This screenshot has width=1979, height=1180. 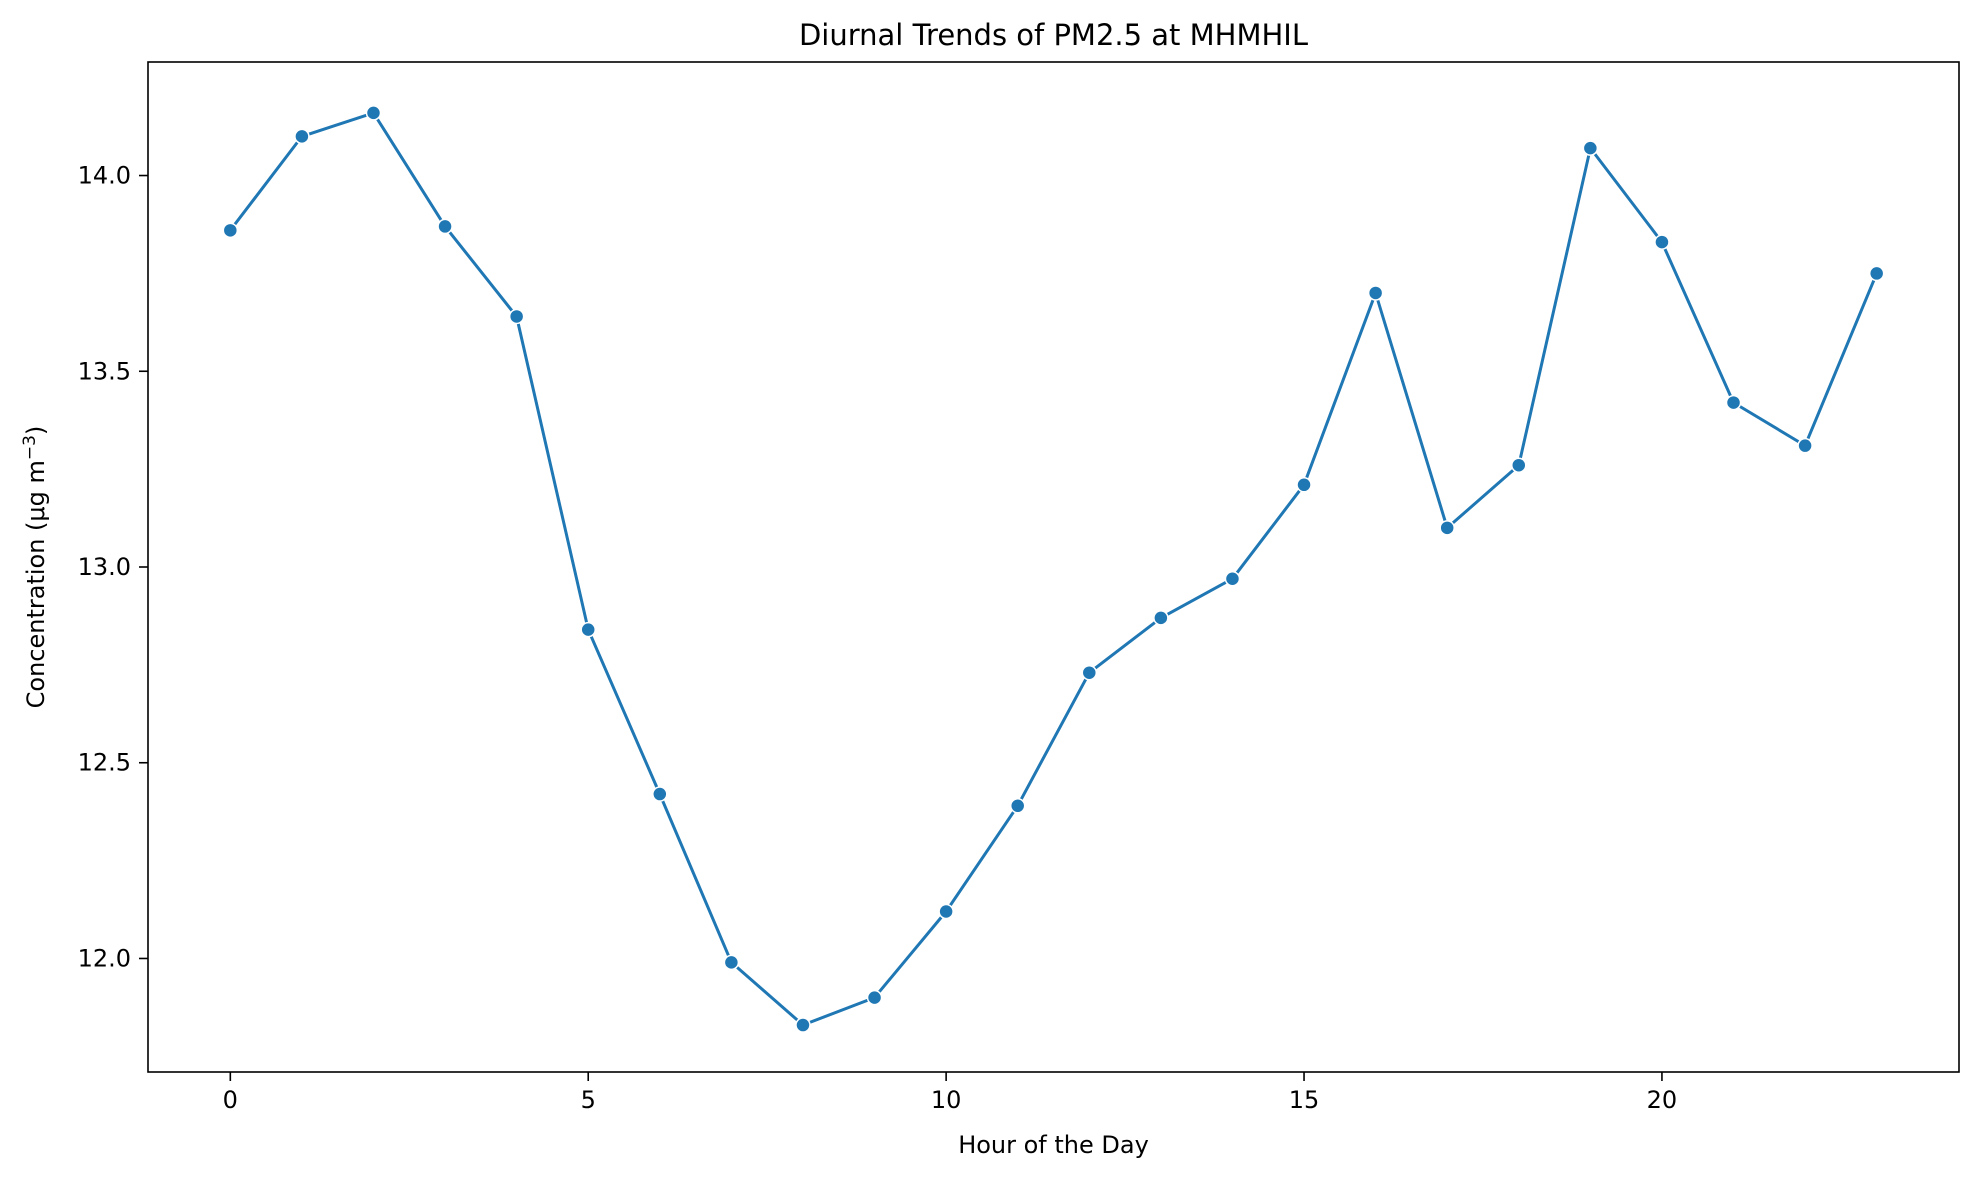 What do you see at coordinates (104, 371) in the screenshot?
I see `y-tick-label: 13.5` at bounding box center [104, 371].